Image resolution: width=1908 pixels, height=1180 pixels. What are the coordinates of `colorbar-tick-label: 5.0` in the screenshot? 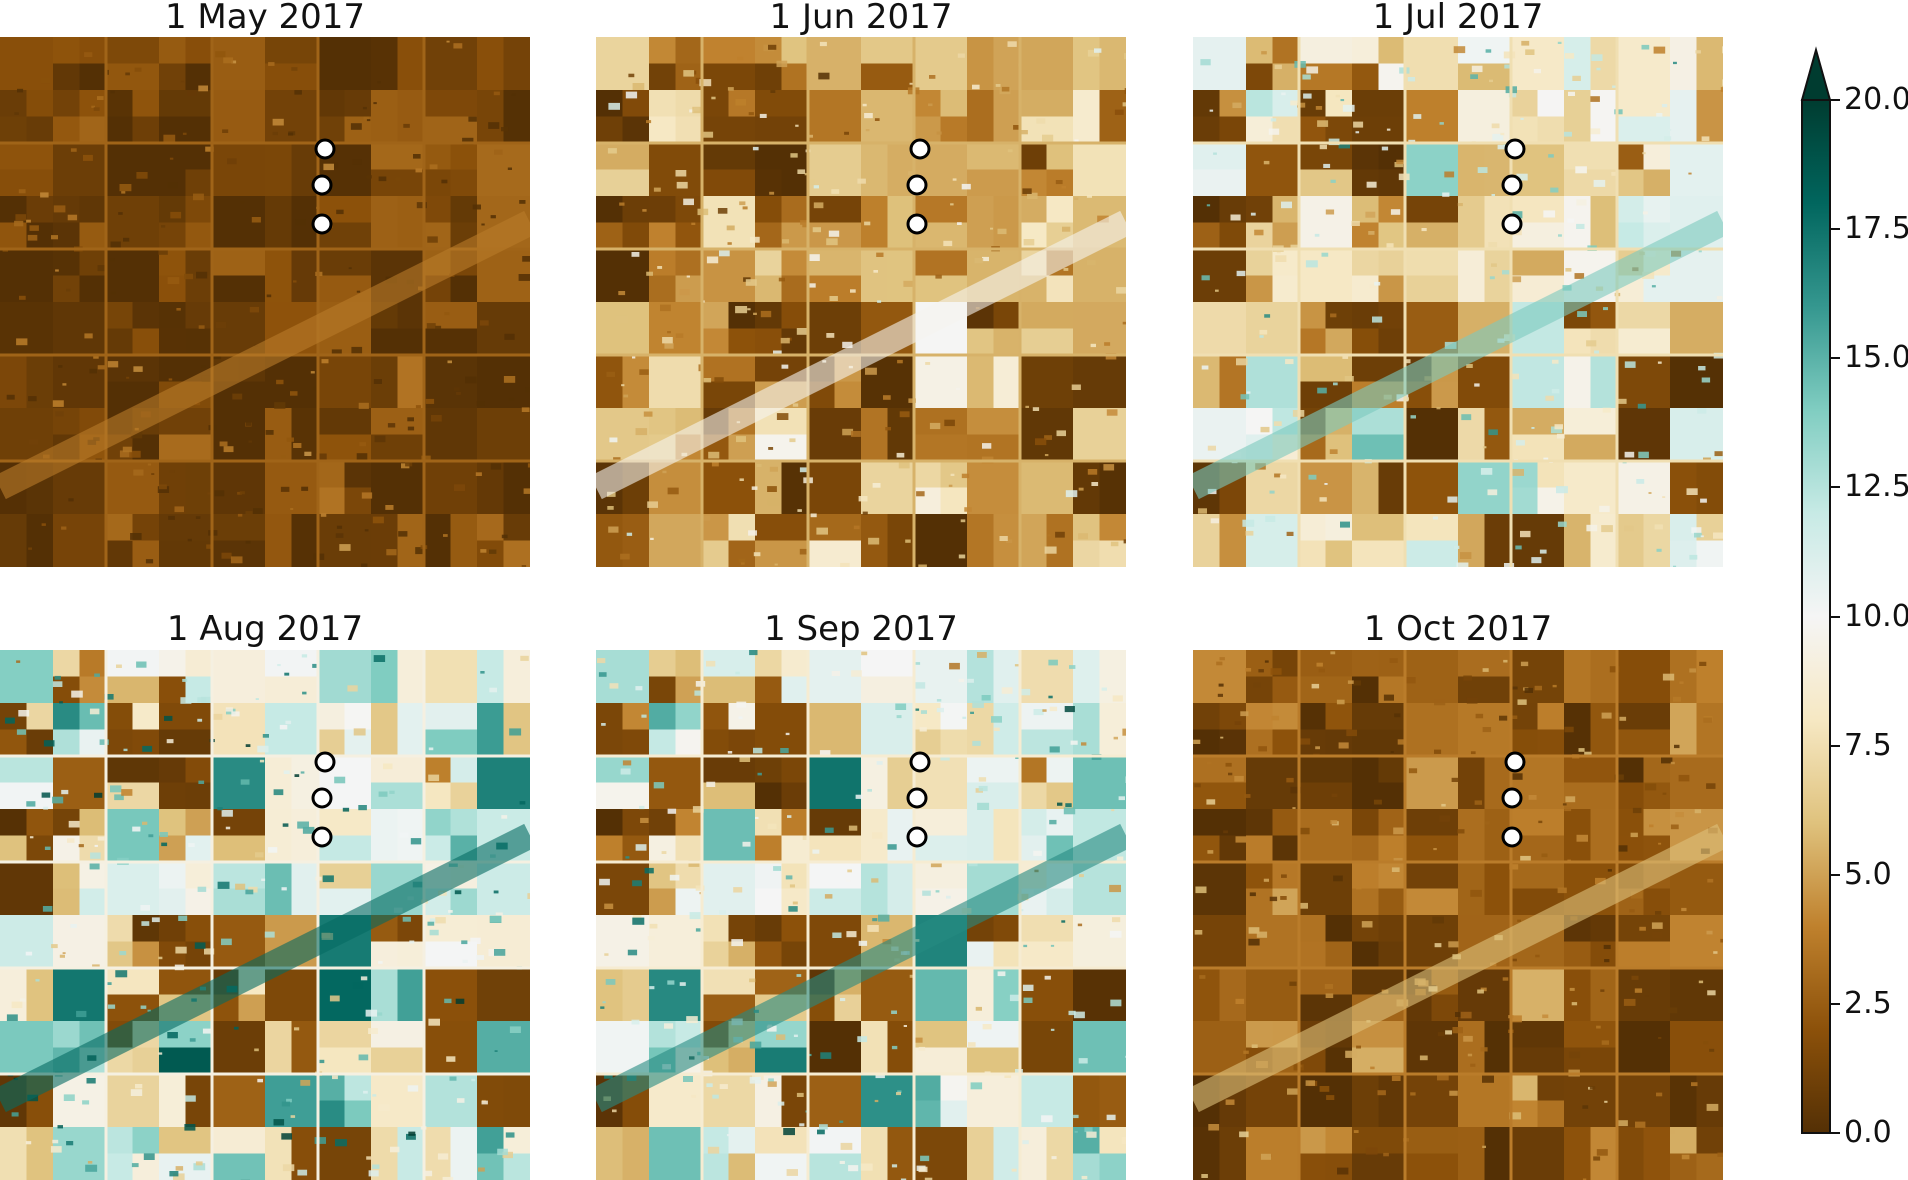 It's located at (1868, 874).